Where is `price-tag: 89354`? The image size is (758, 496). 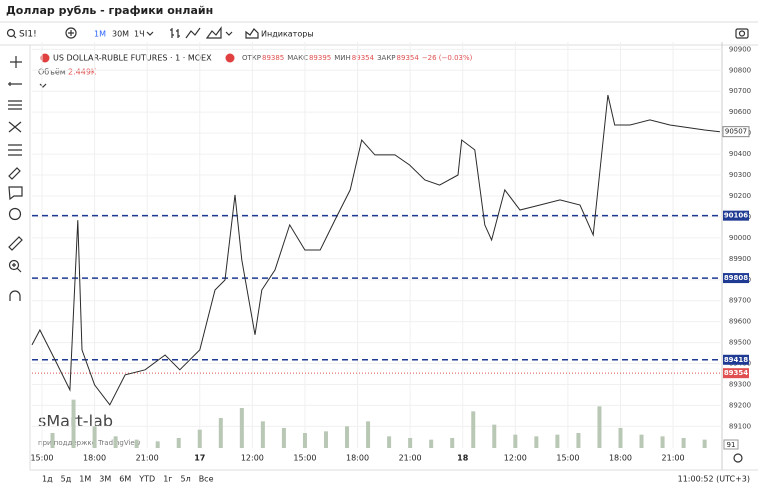 price-tag: 89354 is located at coordinates (736, 373).